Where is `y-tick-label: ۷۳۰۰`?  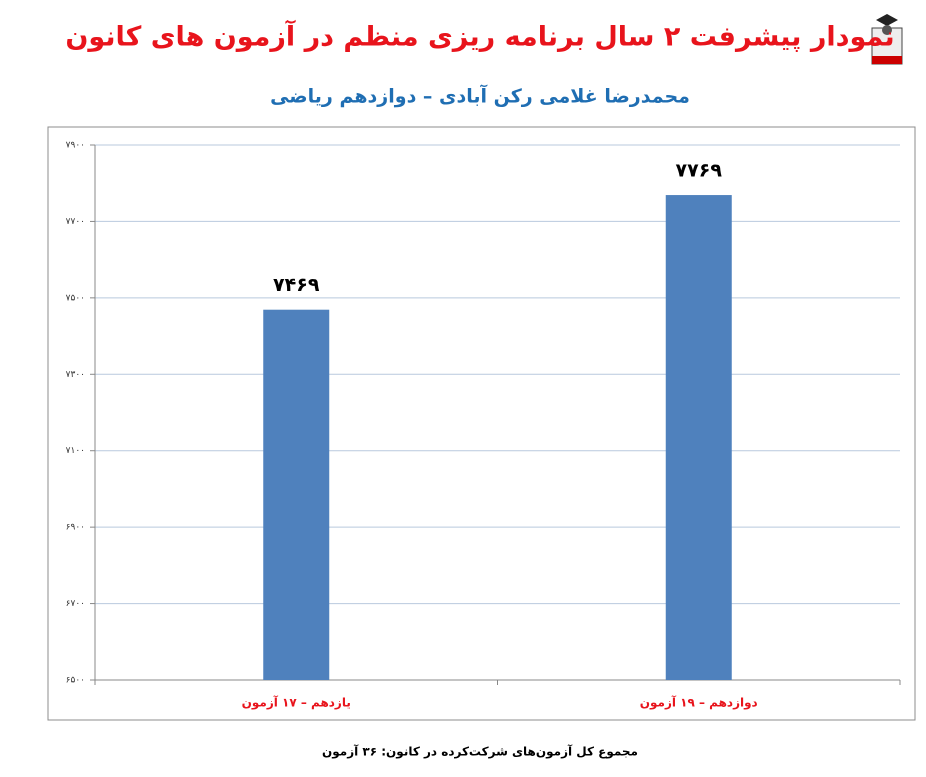 y-tick-label: ۷۳۰۰ is located at coordinates (75, 375).